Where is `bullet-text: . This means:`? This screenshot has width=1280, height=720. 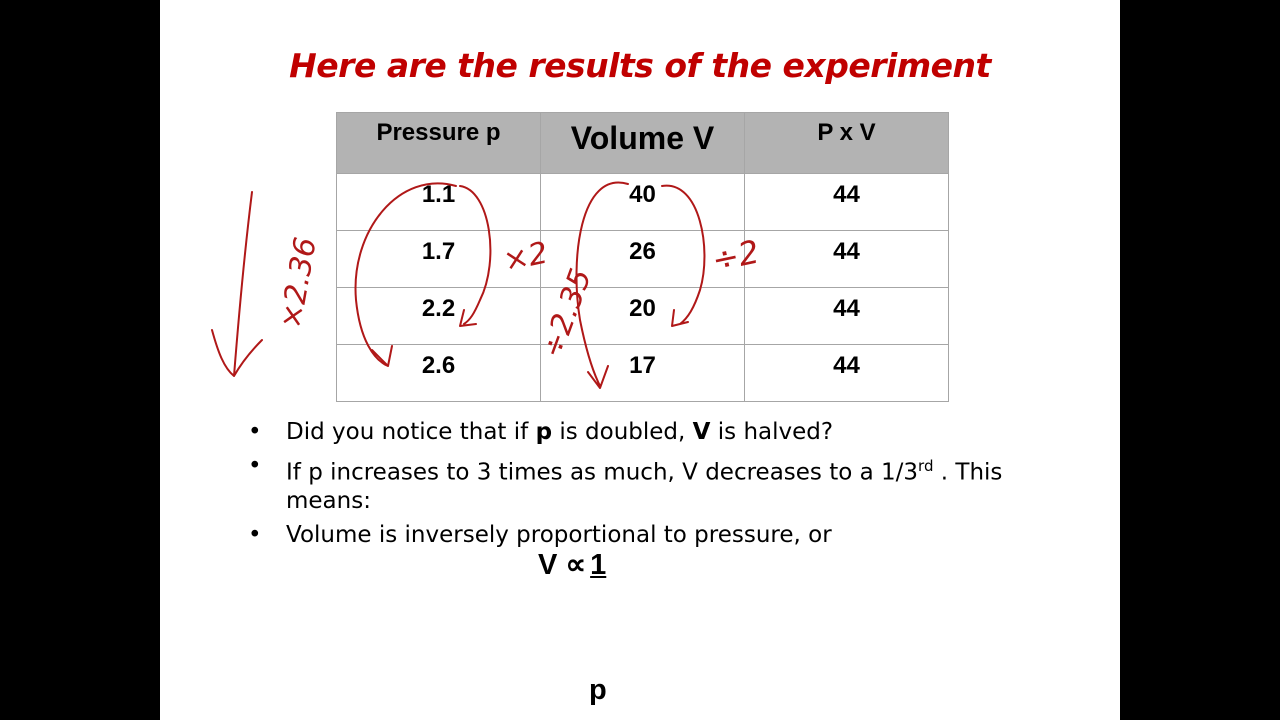
bullet-text: . This means: is located at coordinates (644, 486).